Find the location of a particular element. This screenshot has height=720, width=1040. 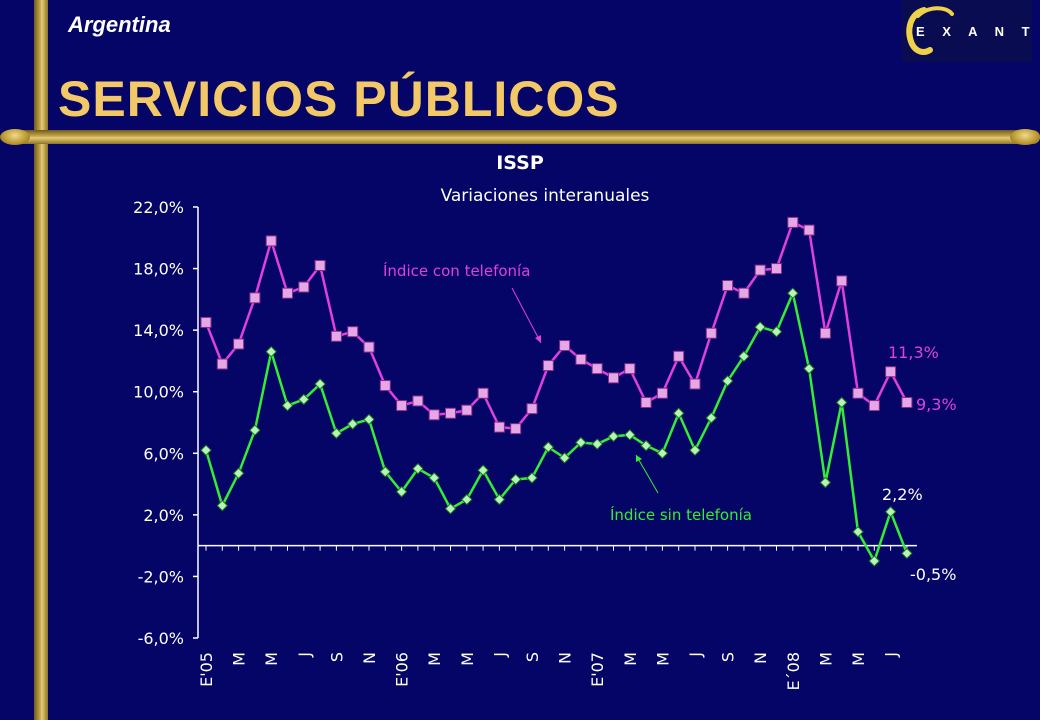

x-tick-label: E´08 is located at coordinates (793, 671).